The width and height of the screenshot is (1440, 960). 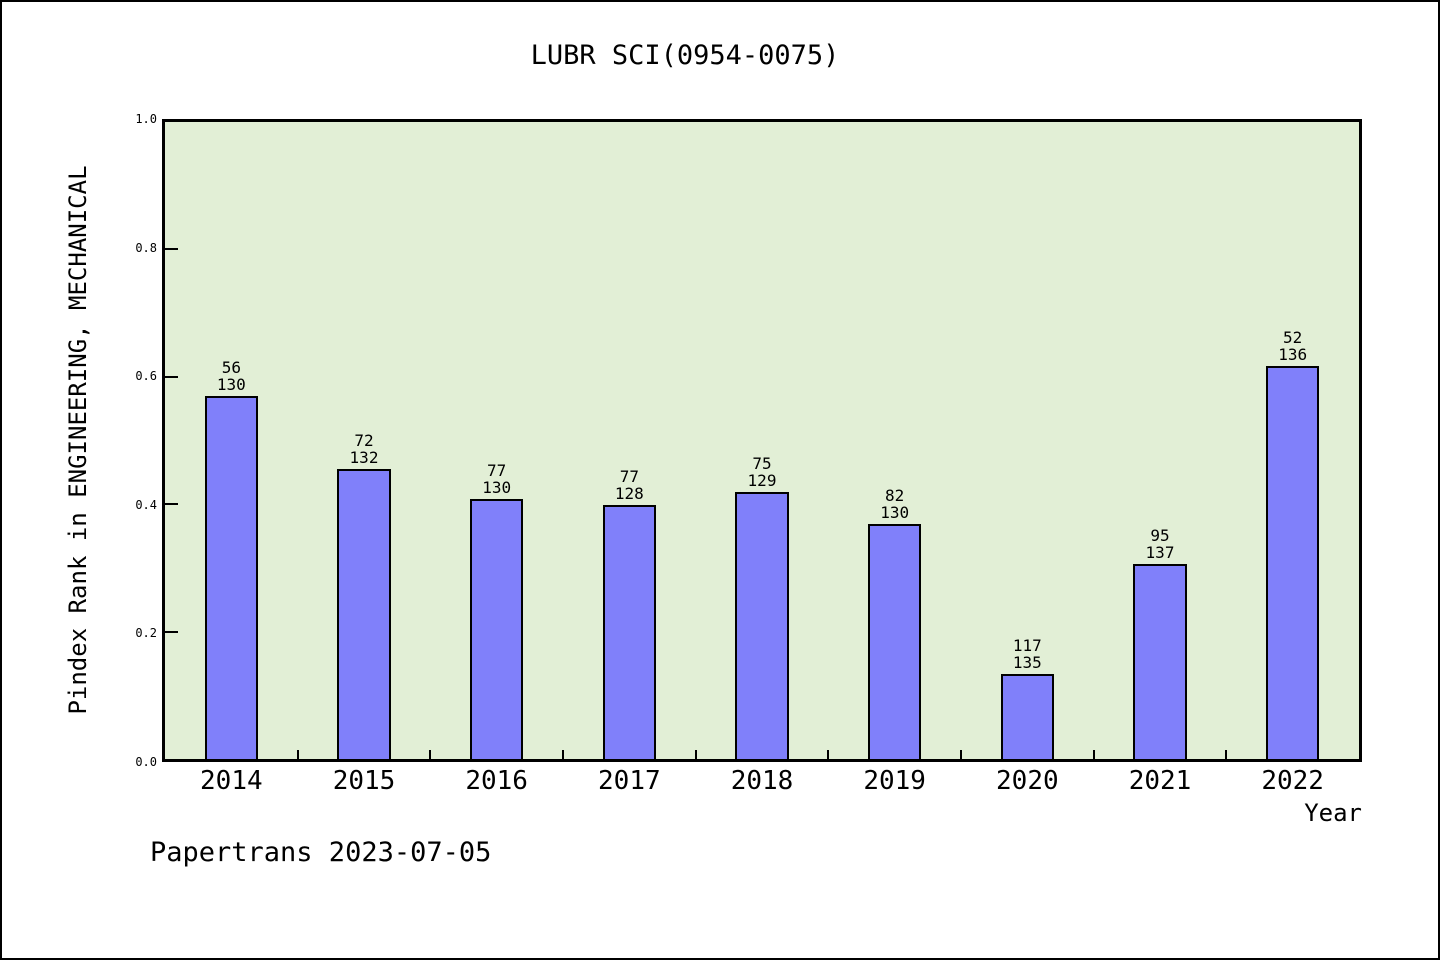 What do you see at coordinates (364, 781) in the screenshot?
I see `x-tick-label: 2015` at bounding box center [364, 781].